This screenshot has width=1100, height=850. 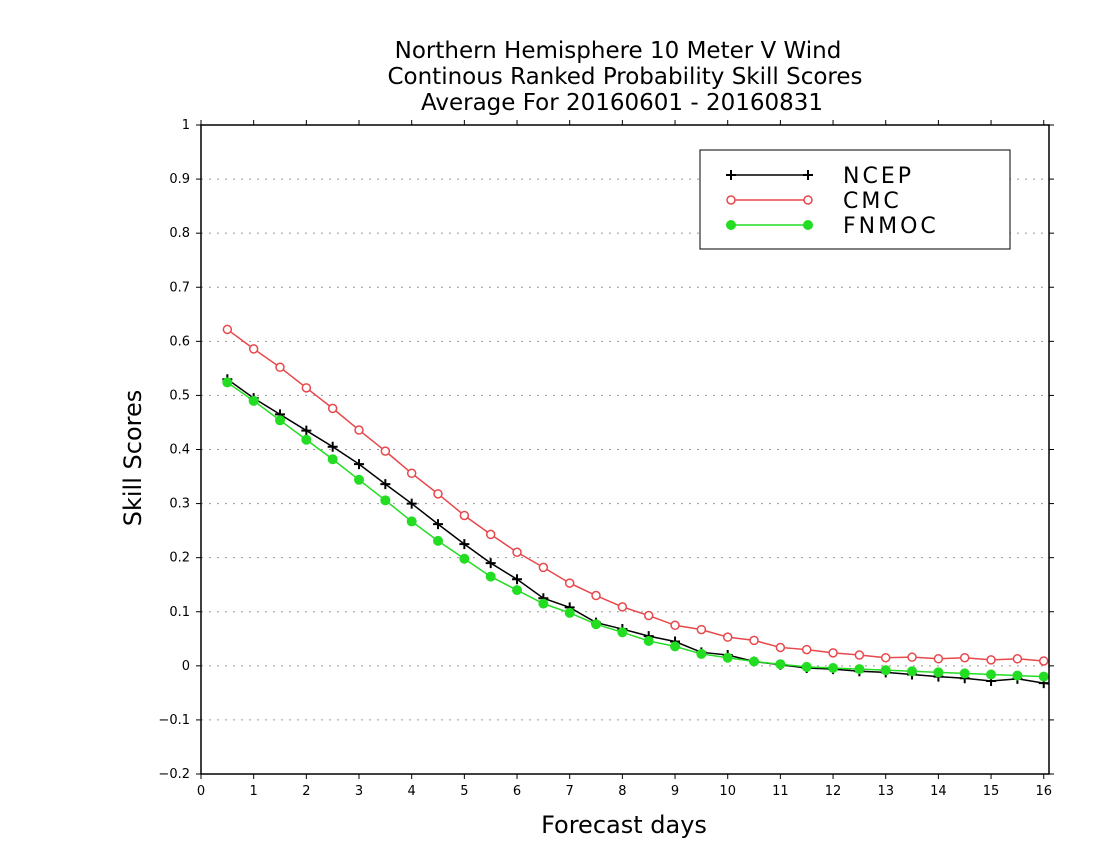 What do you see at coordinates (186, 125) in the screenshot?
I see `y-tick-label: 1` at bounding box center [186, 125].